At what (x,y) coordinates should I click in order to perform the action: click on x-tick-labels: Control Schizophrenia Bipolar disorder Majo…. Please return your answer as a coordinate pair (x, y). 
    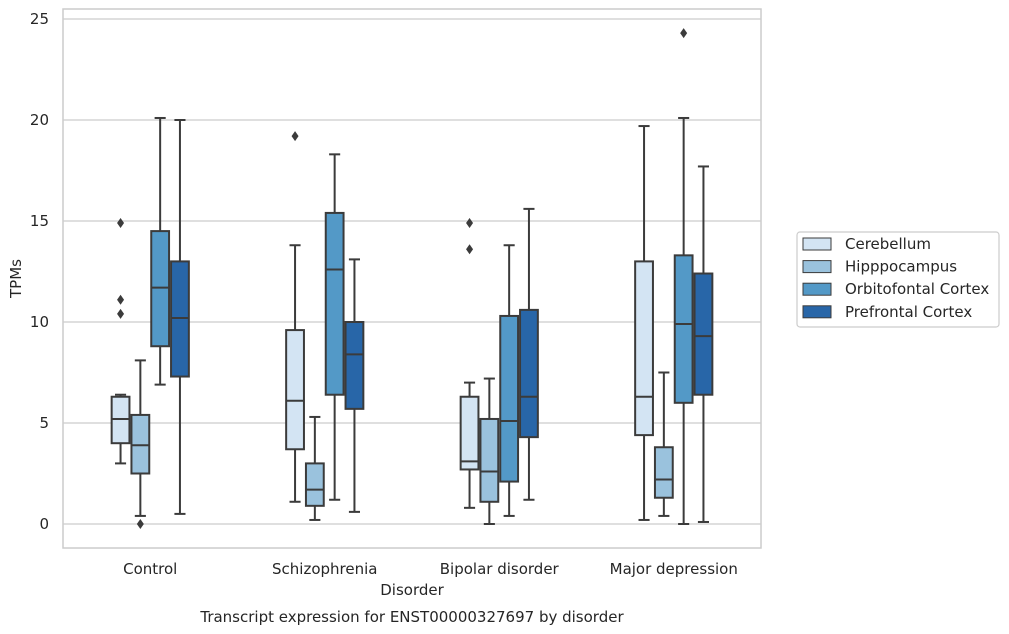
    Looking at the image, I should click on (430, 569).